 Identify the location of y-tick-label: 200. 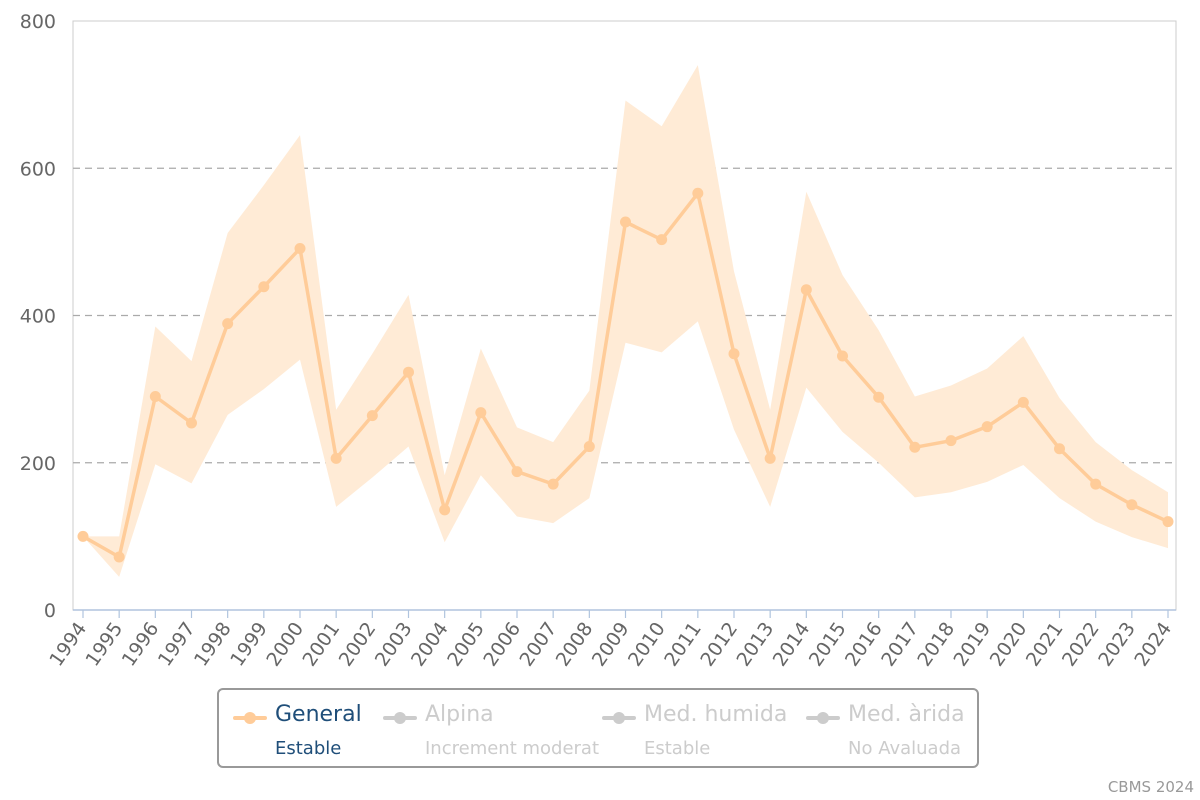
(38, 464).